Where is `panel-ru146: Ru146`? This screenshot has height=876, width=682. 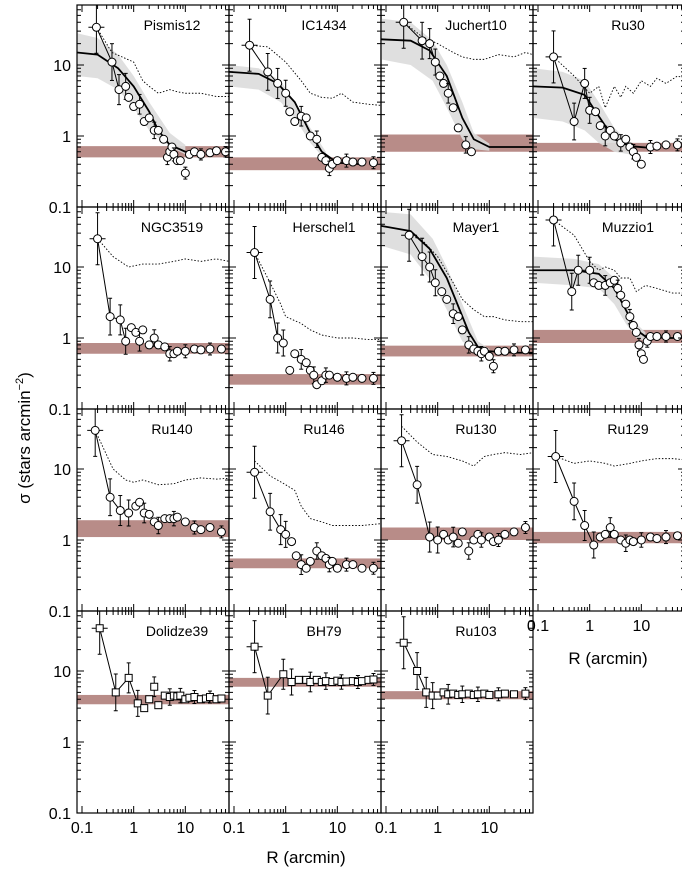
panel-ru146: Ru146 is located at coordinates (305, 510).